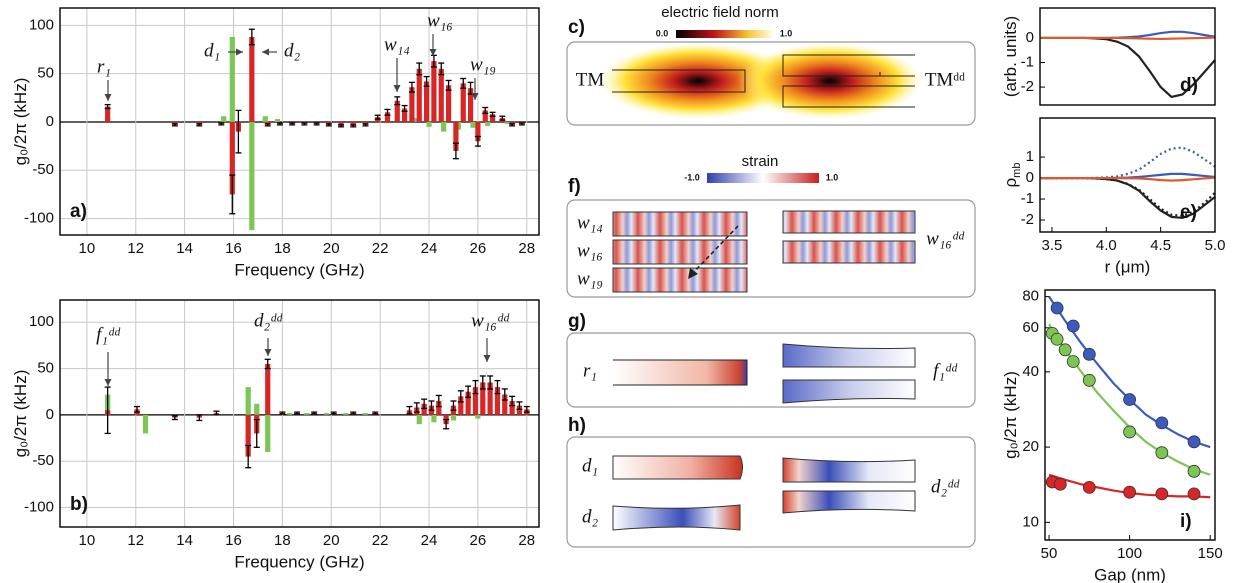 The width and height of the screenshot is (1242, 583). Describe the element at coordinates (490, 320) in the screenshot. I see `annotation: w₁₆ᵈᵈ` at that location.